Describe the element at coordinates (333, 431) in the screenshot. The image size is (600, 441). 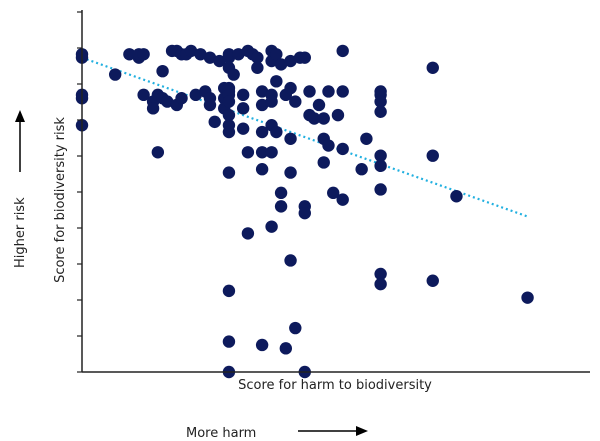
I see `right-arrow-icon` at that location.